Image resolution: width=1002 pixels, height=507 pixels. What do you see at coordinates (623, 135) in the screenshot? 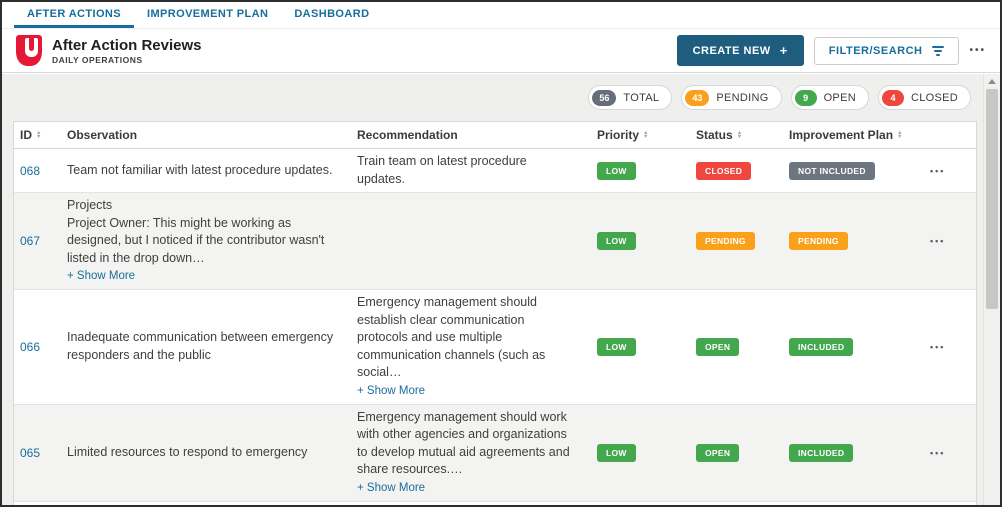
I see `column-header-priority: Priority ▲ ▼` at bounding box center [623, 135].